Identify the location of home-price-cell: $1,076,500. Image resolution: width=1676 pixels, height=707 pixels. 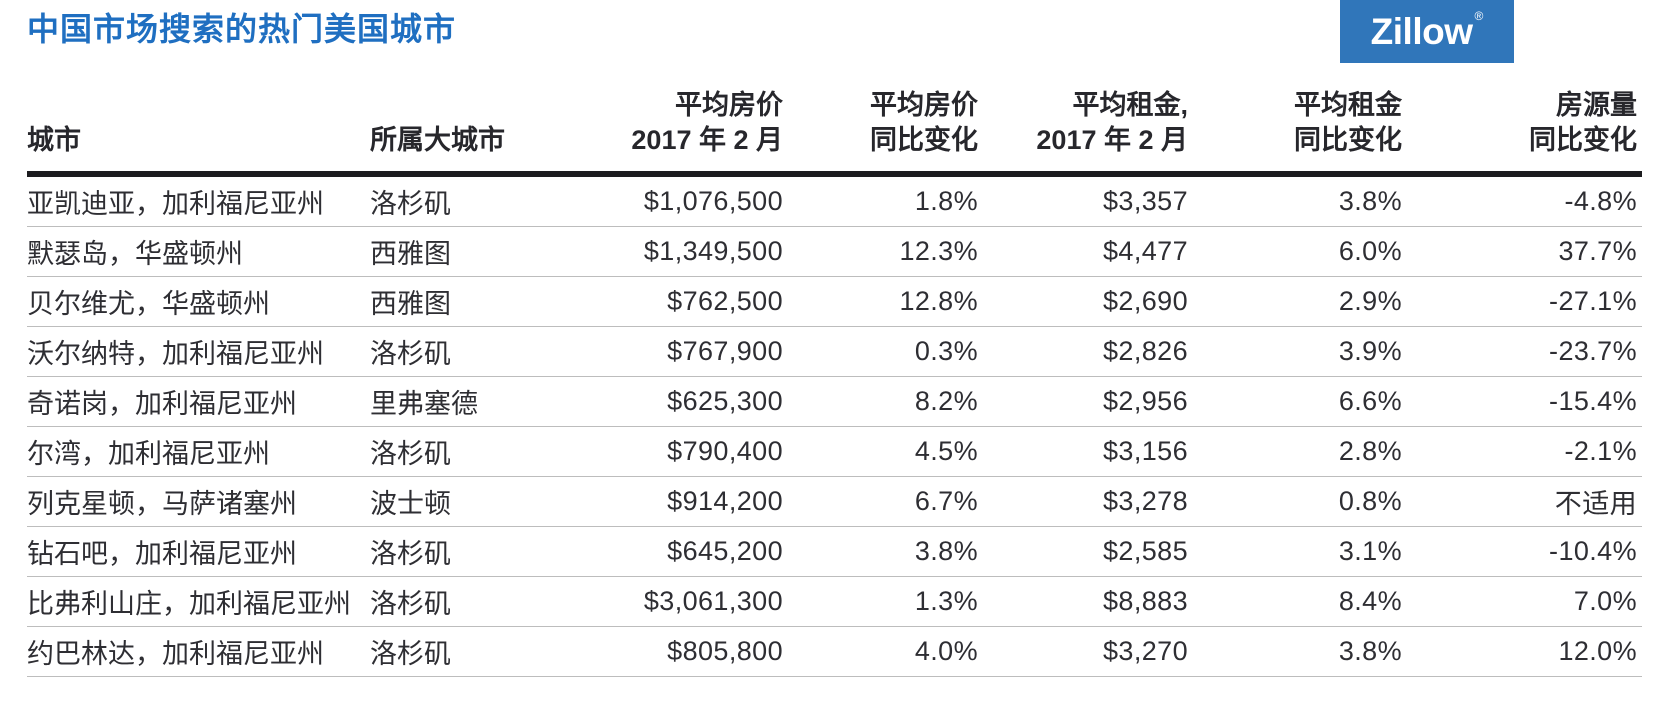
(659, 200).